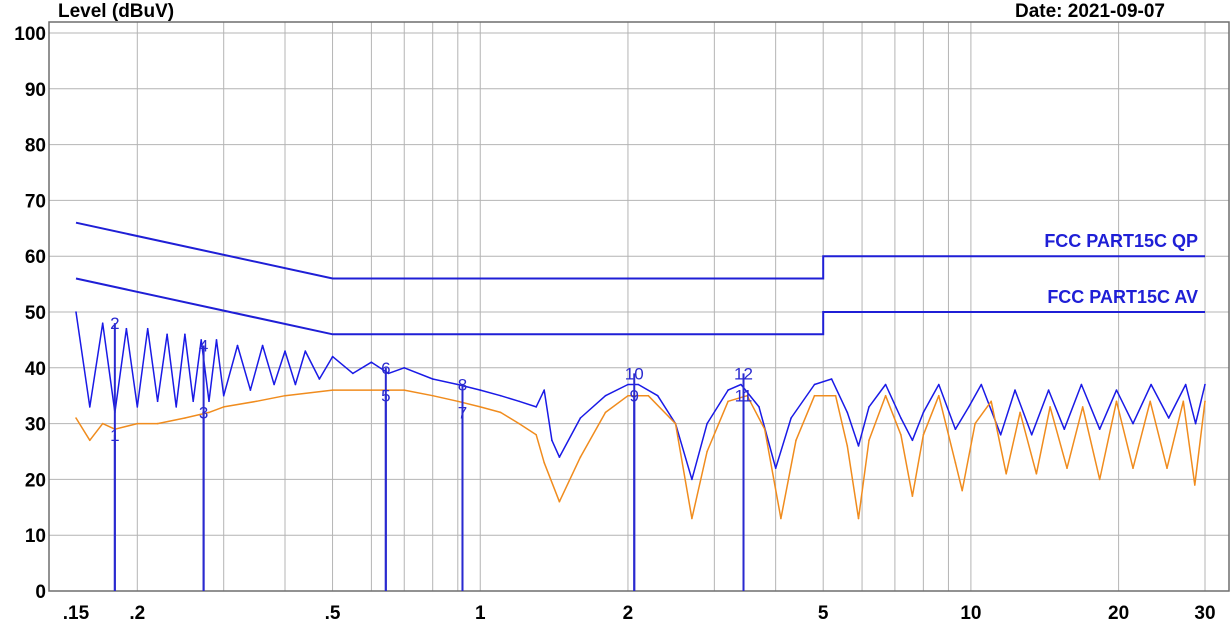 The height and width of the screenshot is (630, 1232). What do you see at coordinates (137, 613) in the screenshot?
I see `x-tick-label: .2` at bounding box center [137, 613].